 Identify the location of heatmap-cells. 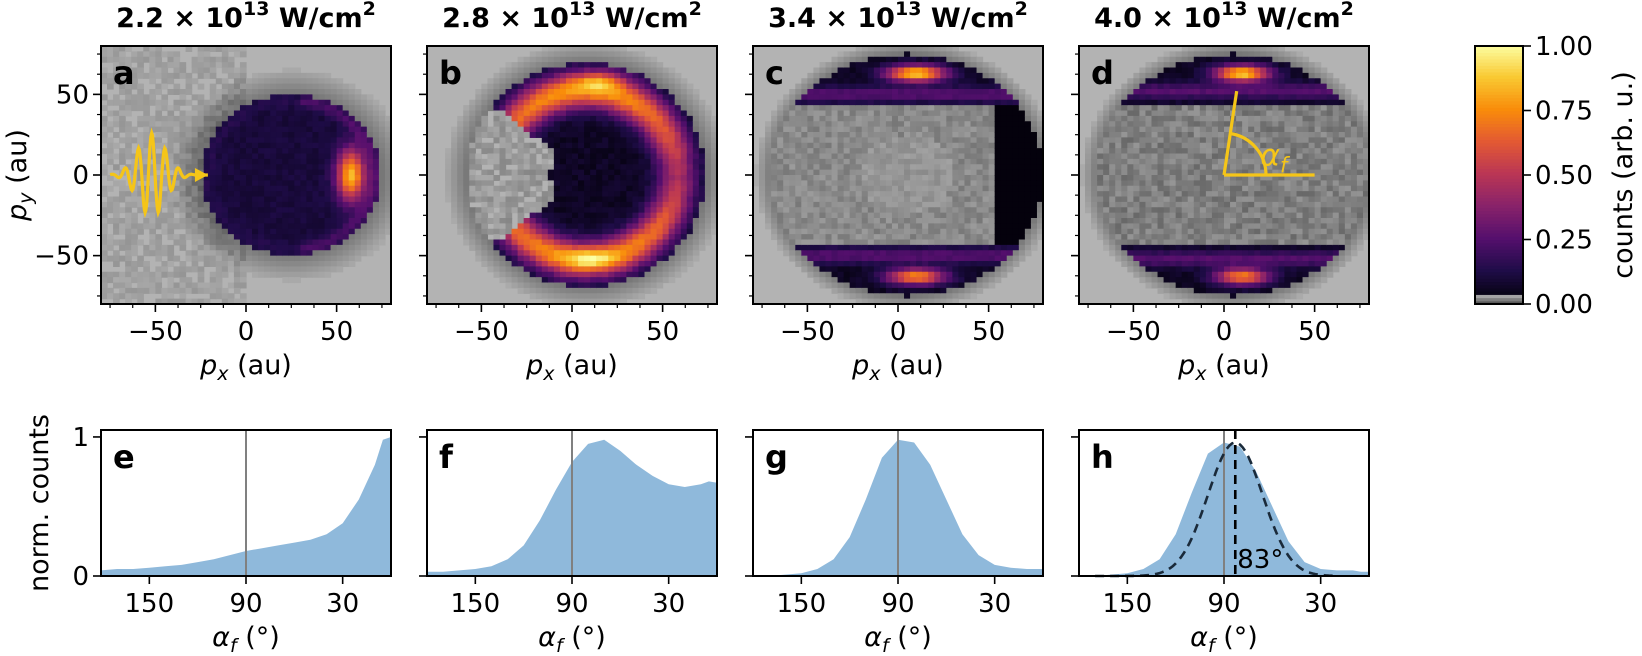
(898, 175).